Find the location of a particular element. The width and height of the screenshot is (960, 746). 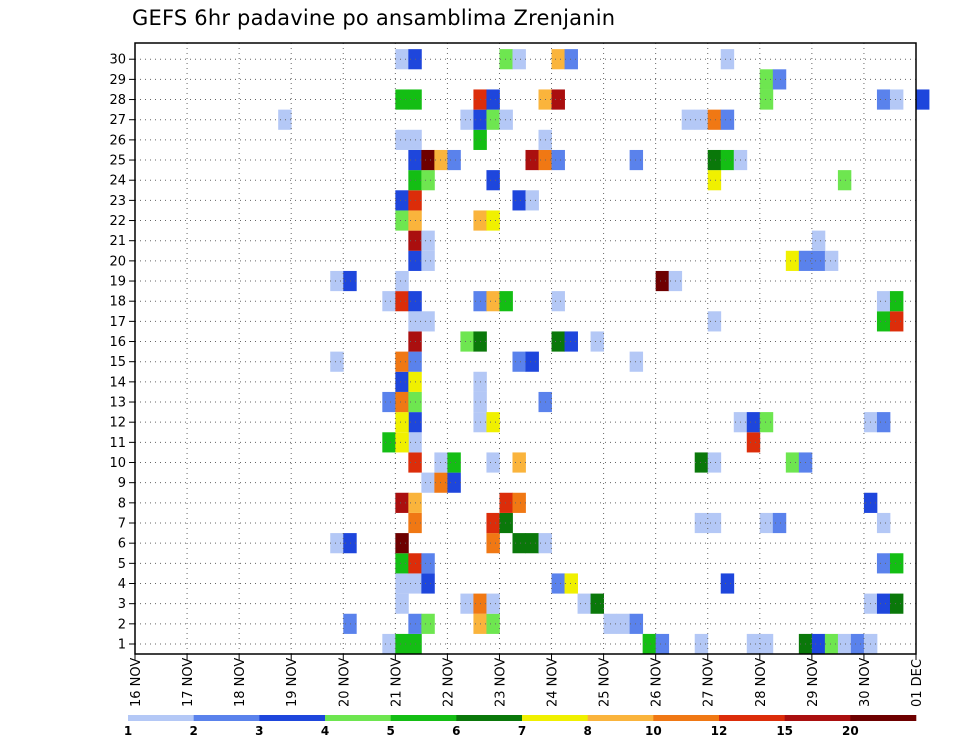

y-tick-label: 3 is located at coordinates (122, 604).